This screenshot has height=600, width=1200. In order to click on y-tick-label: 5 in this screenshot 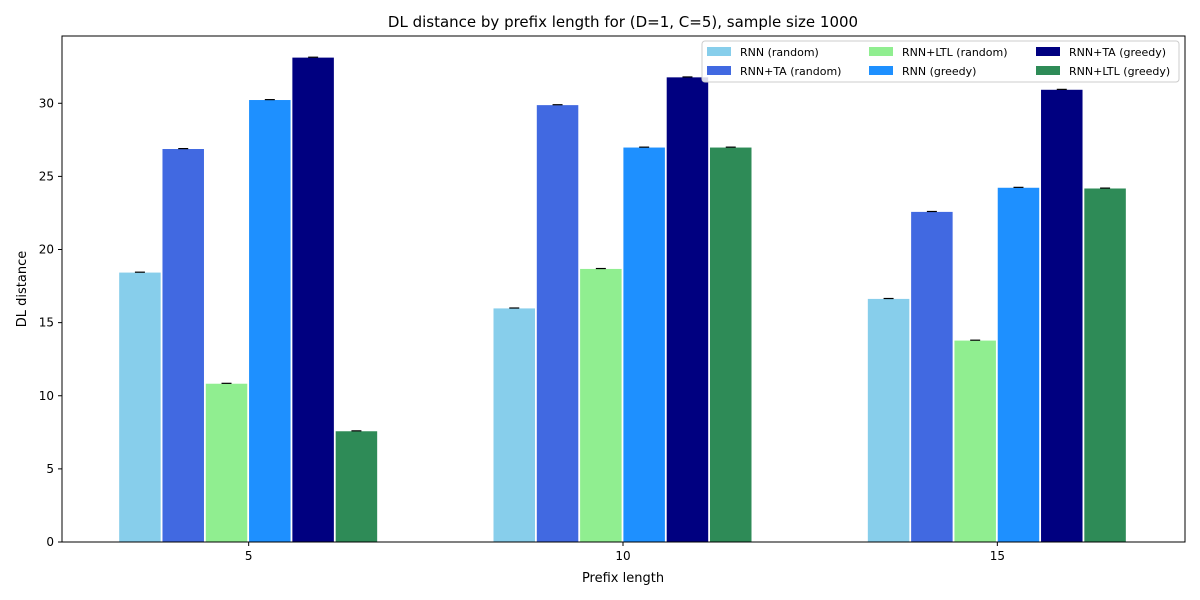, I will do `click(50, 469)`.